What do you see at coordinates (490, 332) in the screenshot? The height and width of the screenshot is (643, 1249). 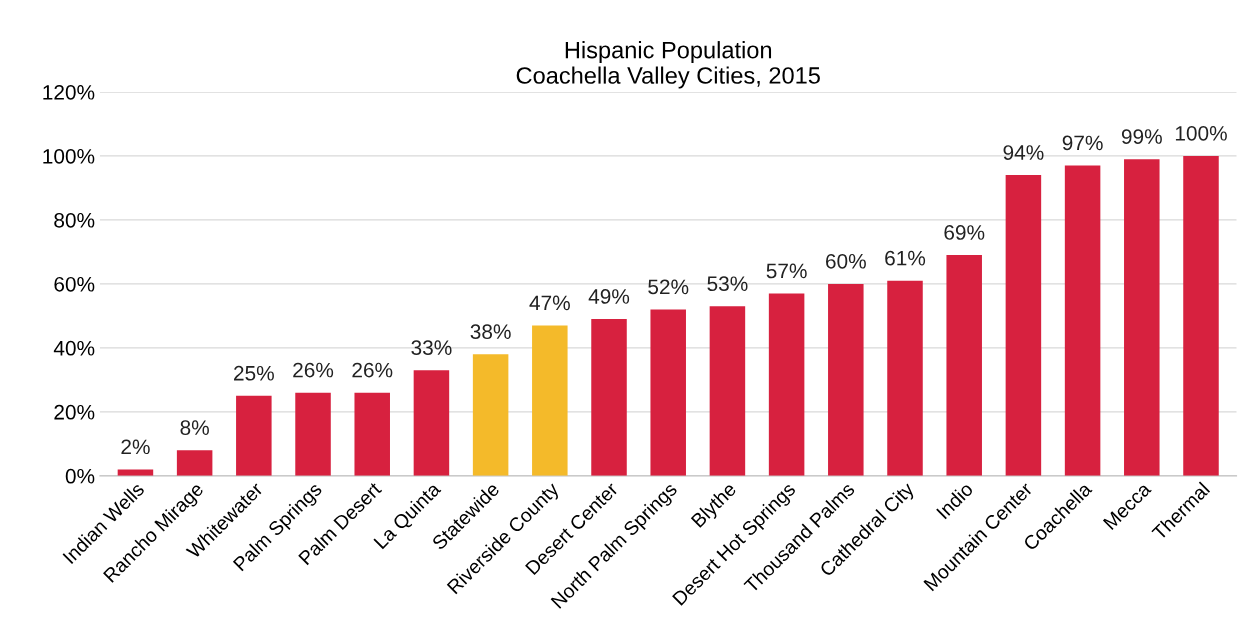 I see `data-label: 38%` at bounding box center [490, 332].